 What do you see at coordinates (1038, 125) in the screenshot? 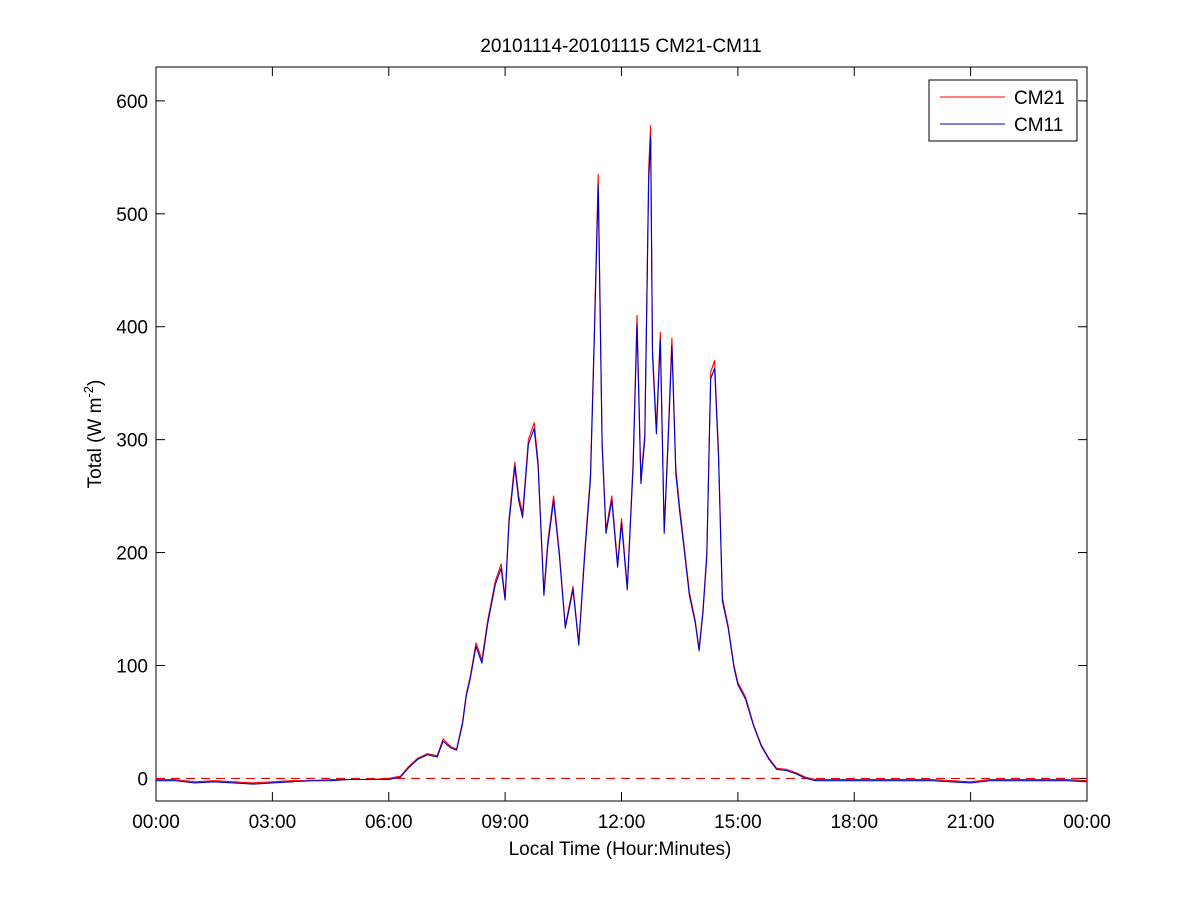
I see `legend-label-cm11: CM11` at bounding box center [1038, 125].